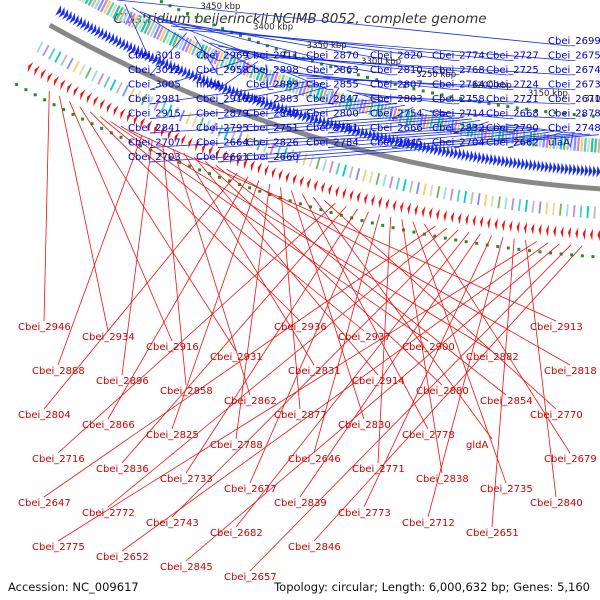 The width and height of the screenshot is (600, 600). Describe the element at coordinates (332, 143) in the screenshot. I see `forward-gene-label: Cbei_2784` at that location.